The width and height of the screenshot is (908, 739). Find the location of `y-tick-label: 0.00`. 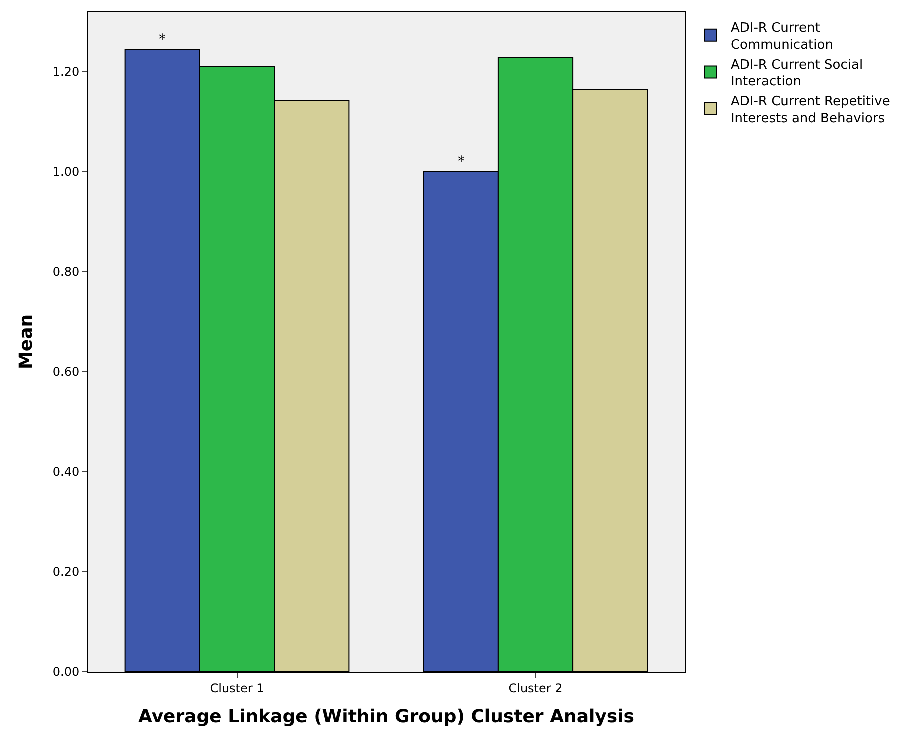

y-tick-label: 0.00 is located at coordinates (66, 672).